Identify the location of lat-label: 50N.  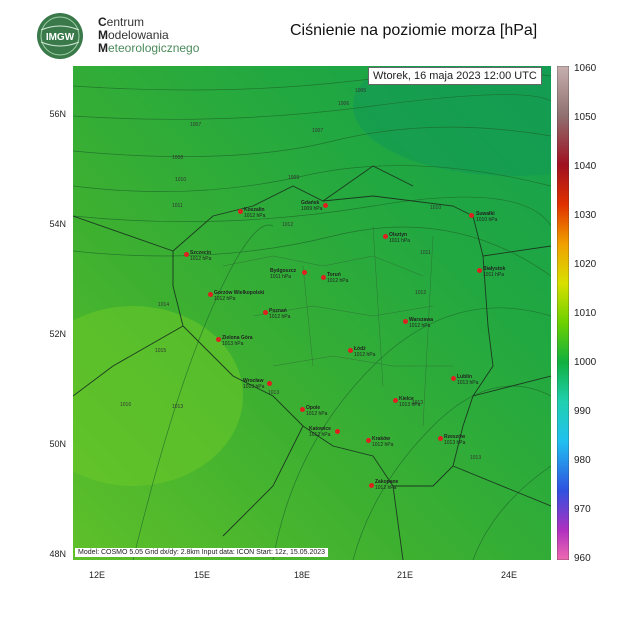
(57, 444).